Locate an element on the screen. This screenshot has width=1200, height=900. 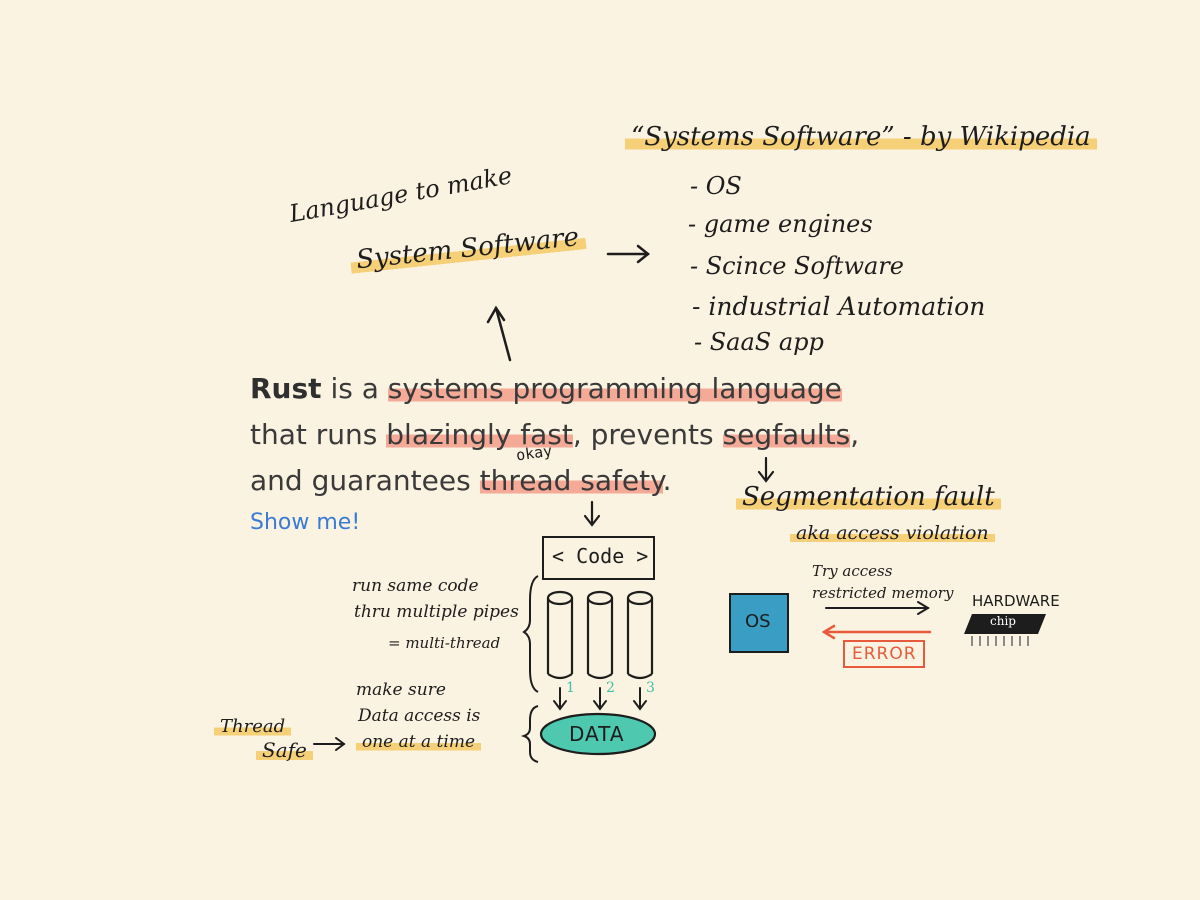
thread-safe-line1-text: Thread is located at coordinates (253, 726).